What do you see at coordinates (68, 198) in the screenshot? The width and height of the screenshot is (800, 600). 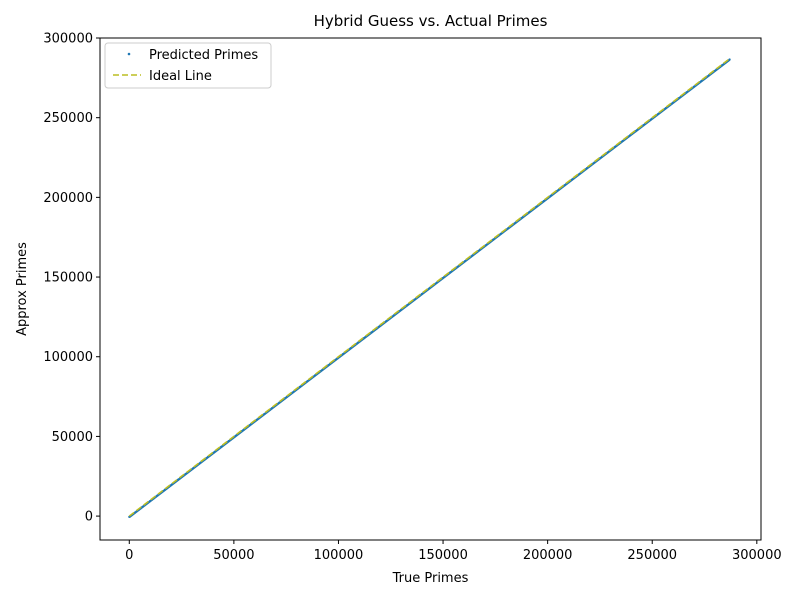 I see `y-tick-label: 200000` at bounding box center [68, 198].